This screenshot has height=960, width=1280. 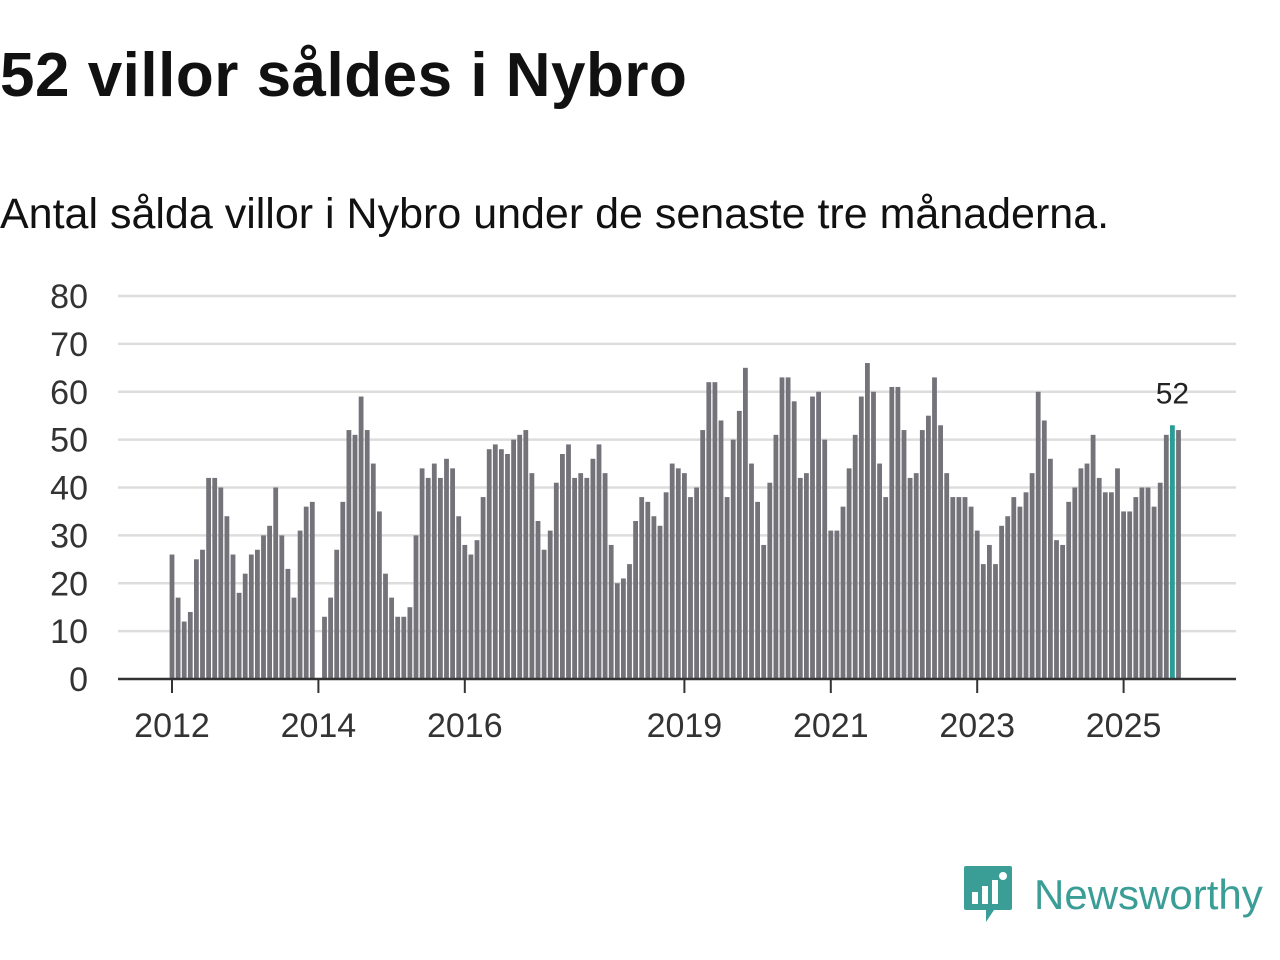 I want to click on x-tick-label: 2021, so click(x=831, y=726).